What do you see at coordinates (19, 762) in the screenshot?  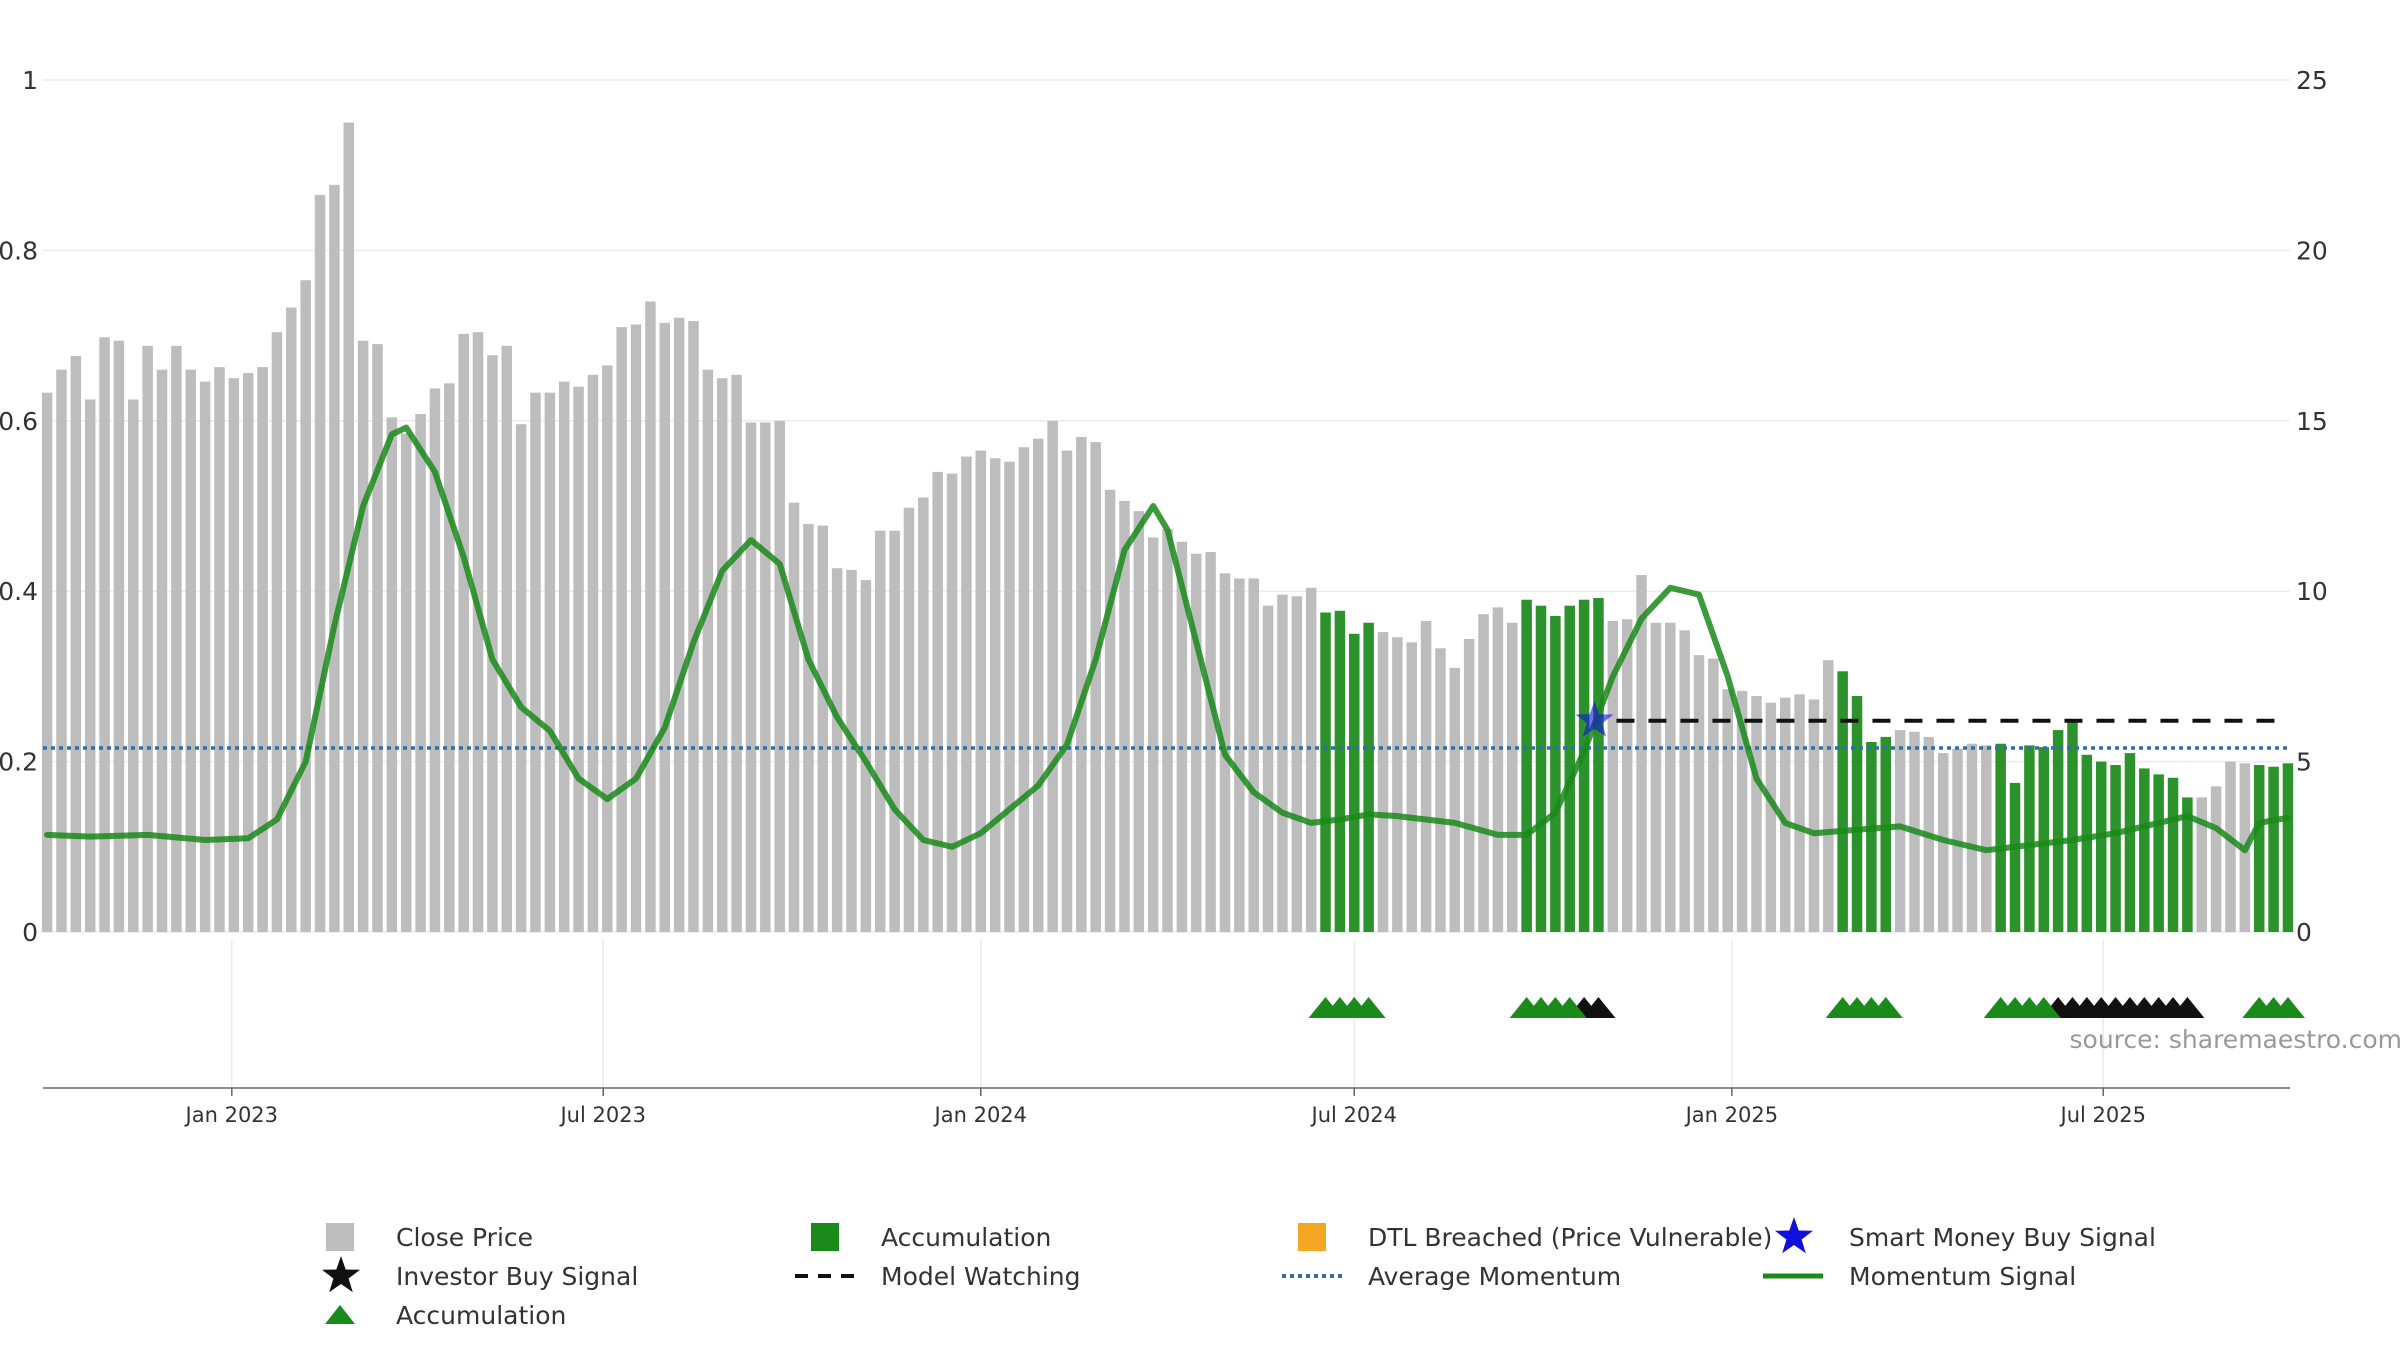 I see `y-left-tick-label: 0.2` at bounding box center [19, 762].